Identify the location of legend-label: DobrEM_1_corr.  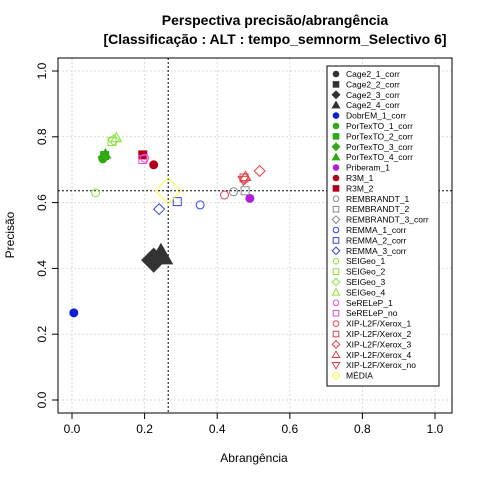
(376, 116).